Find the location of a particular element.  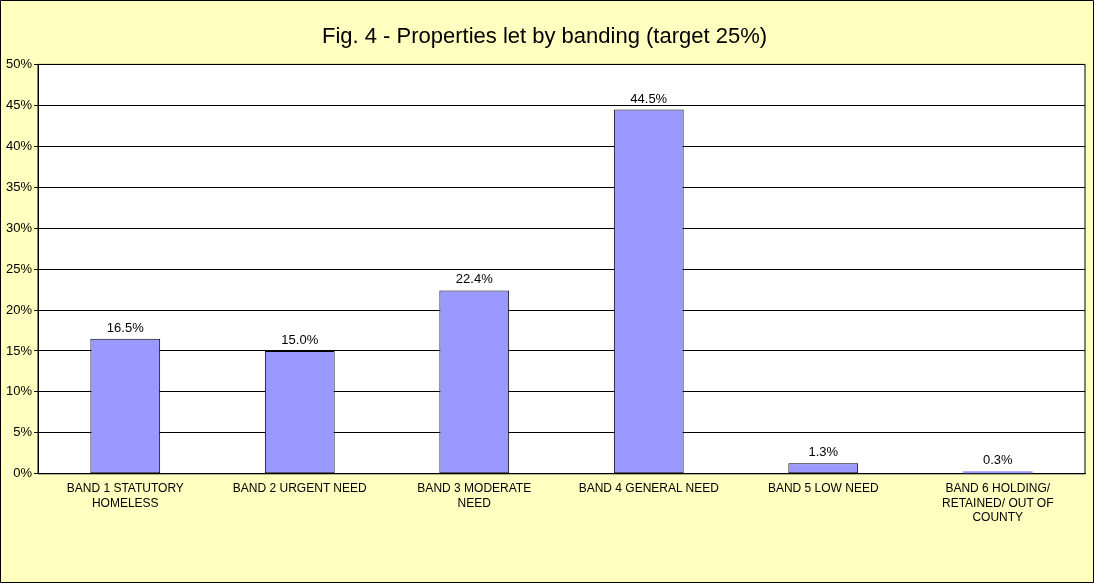

y-tick-label: 30% is located at coordinates (19, 227).